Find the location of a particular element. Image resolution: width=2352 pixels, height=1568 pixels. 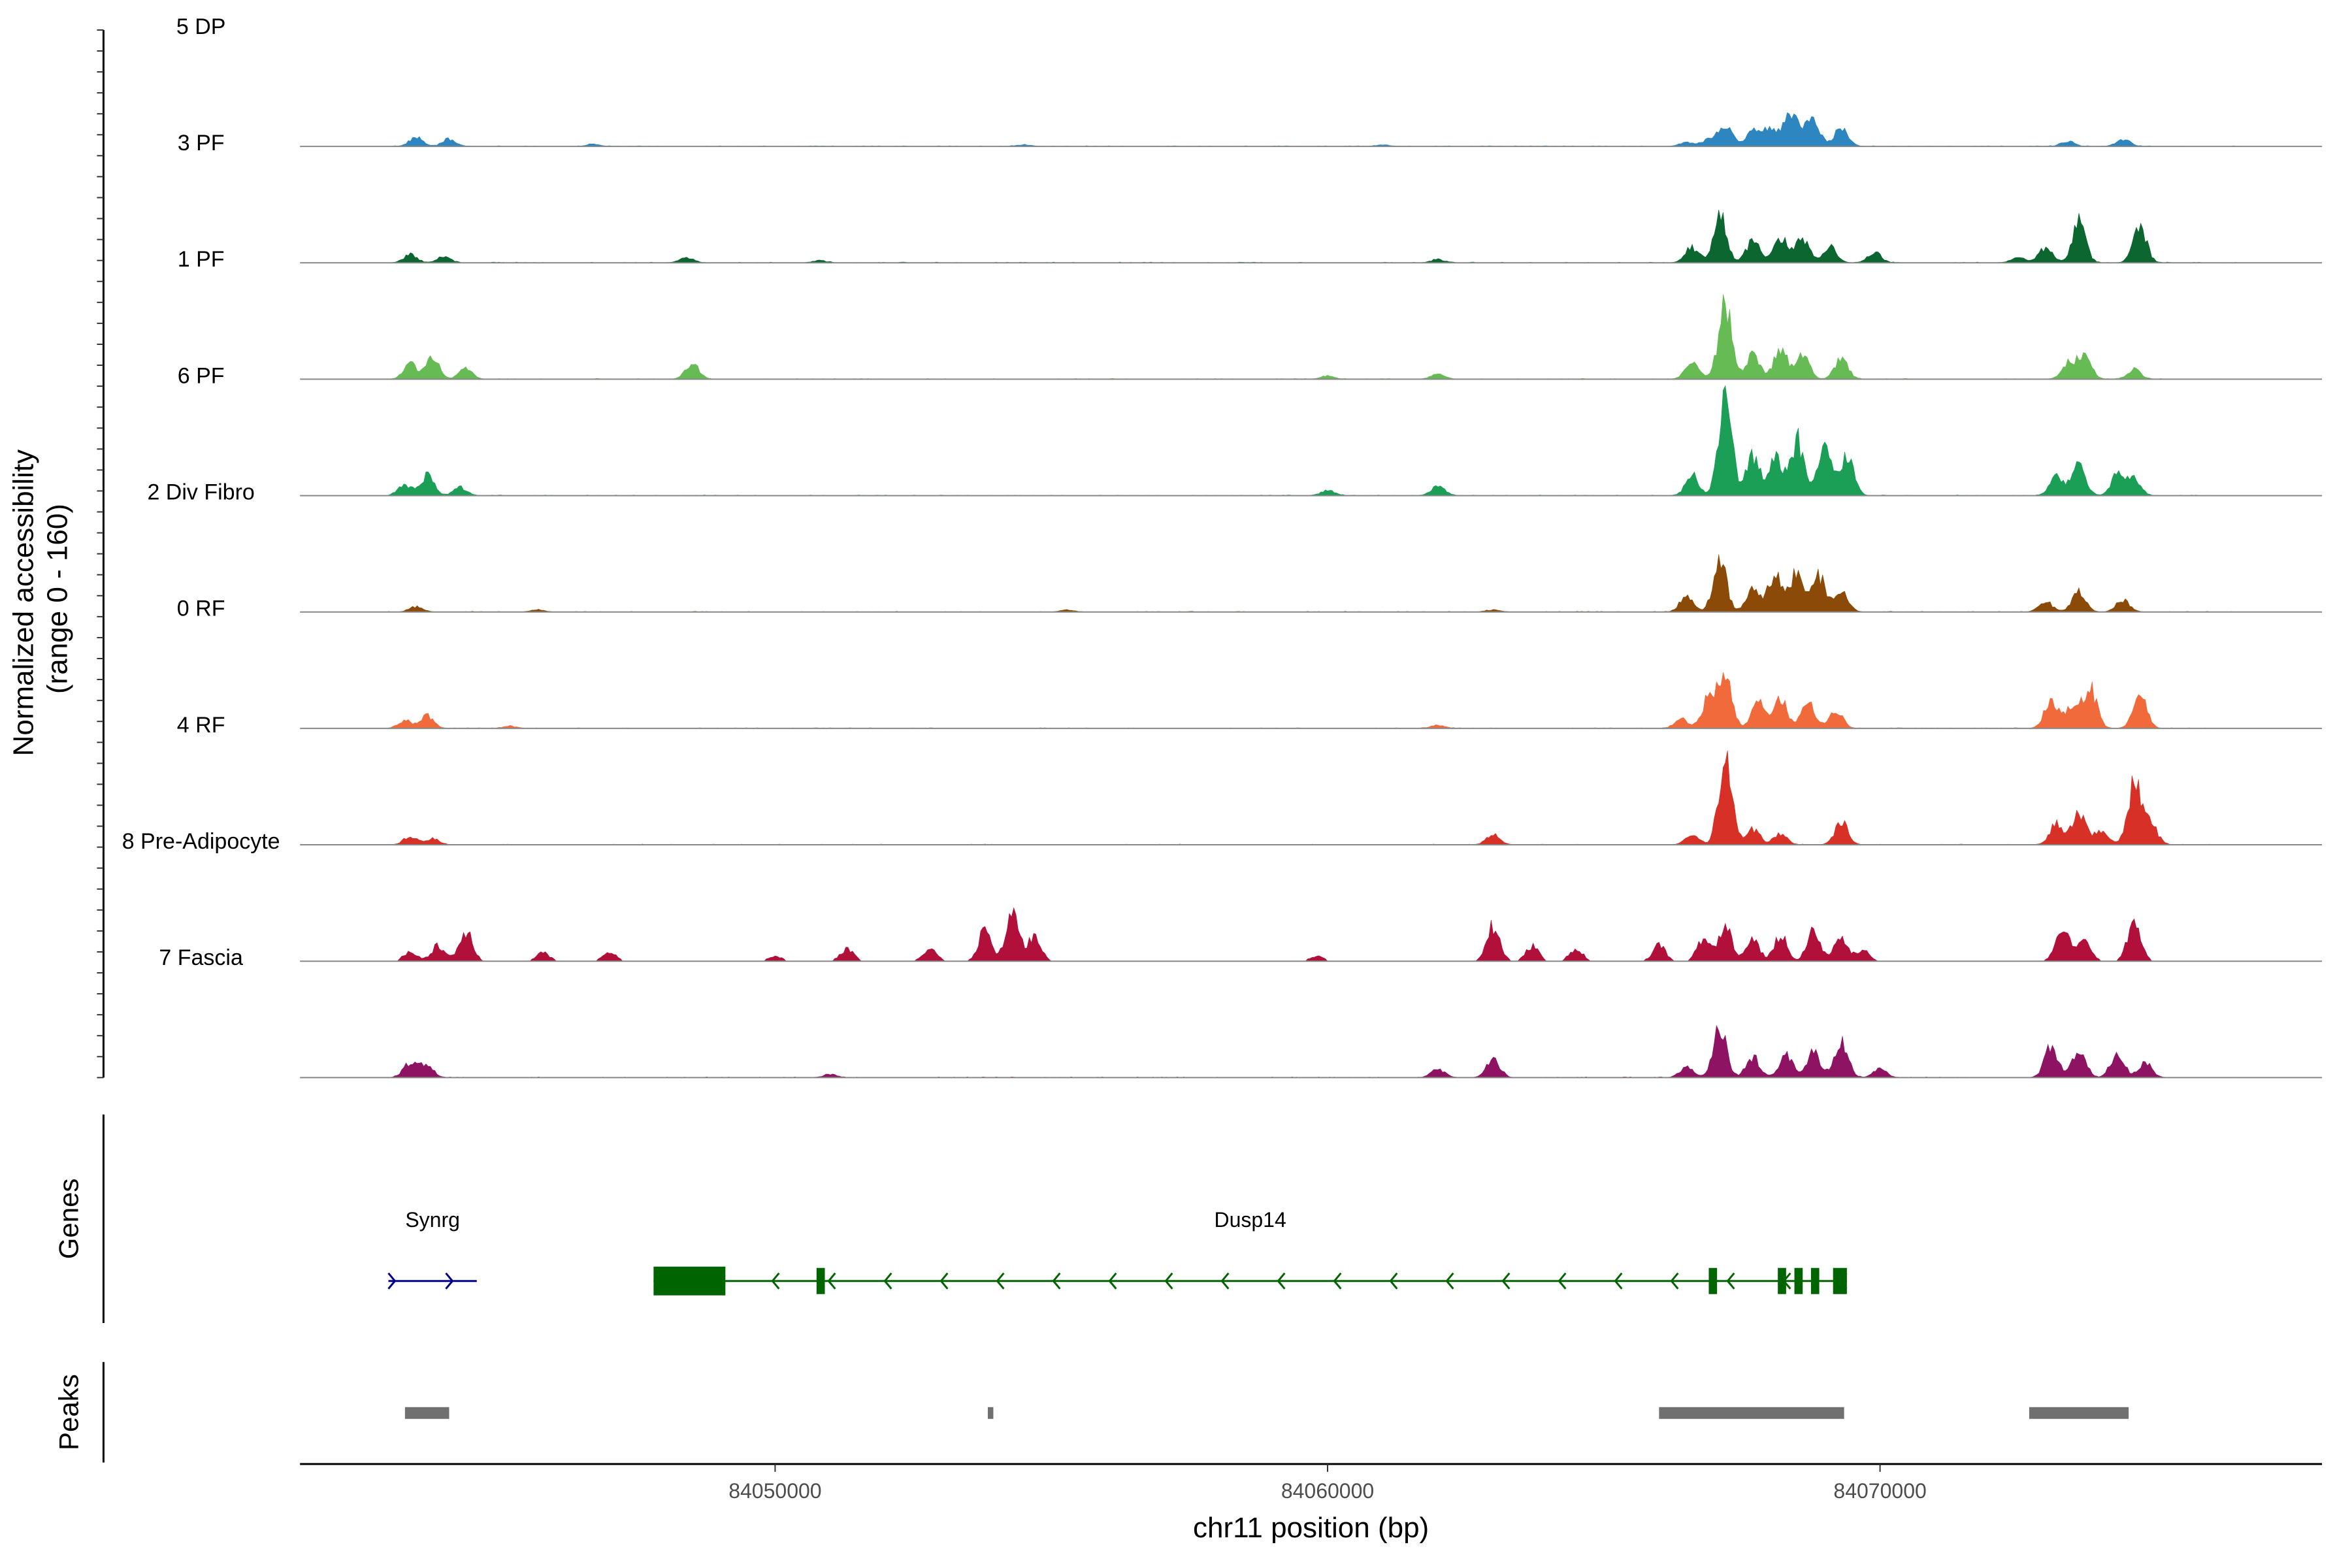

track-label: 0 RF is located at coordinates (201, 608).